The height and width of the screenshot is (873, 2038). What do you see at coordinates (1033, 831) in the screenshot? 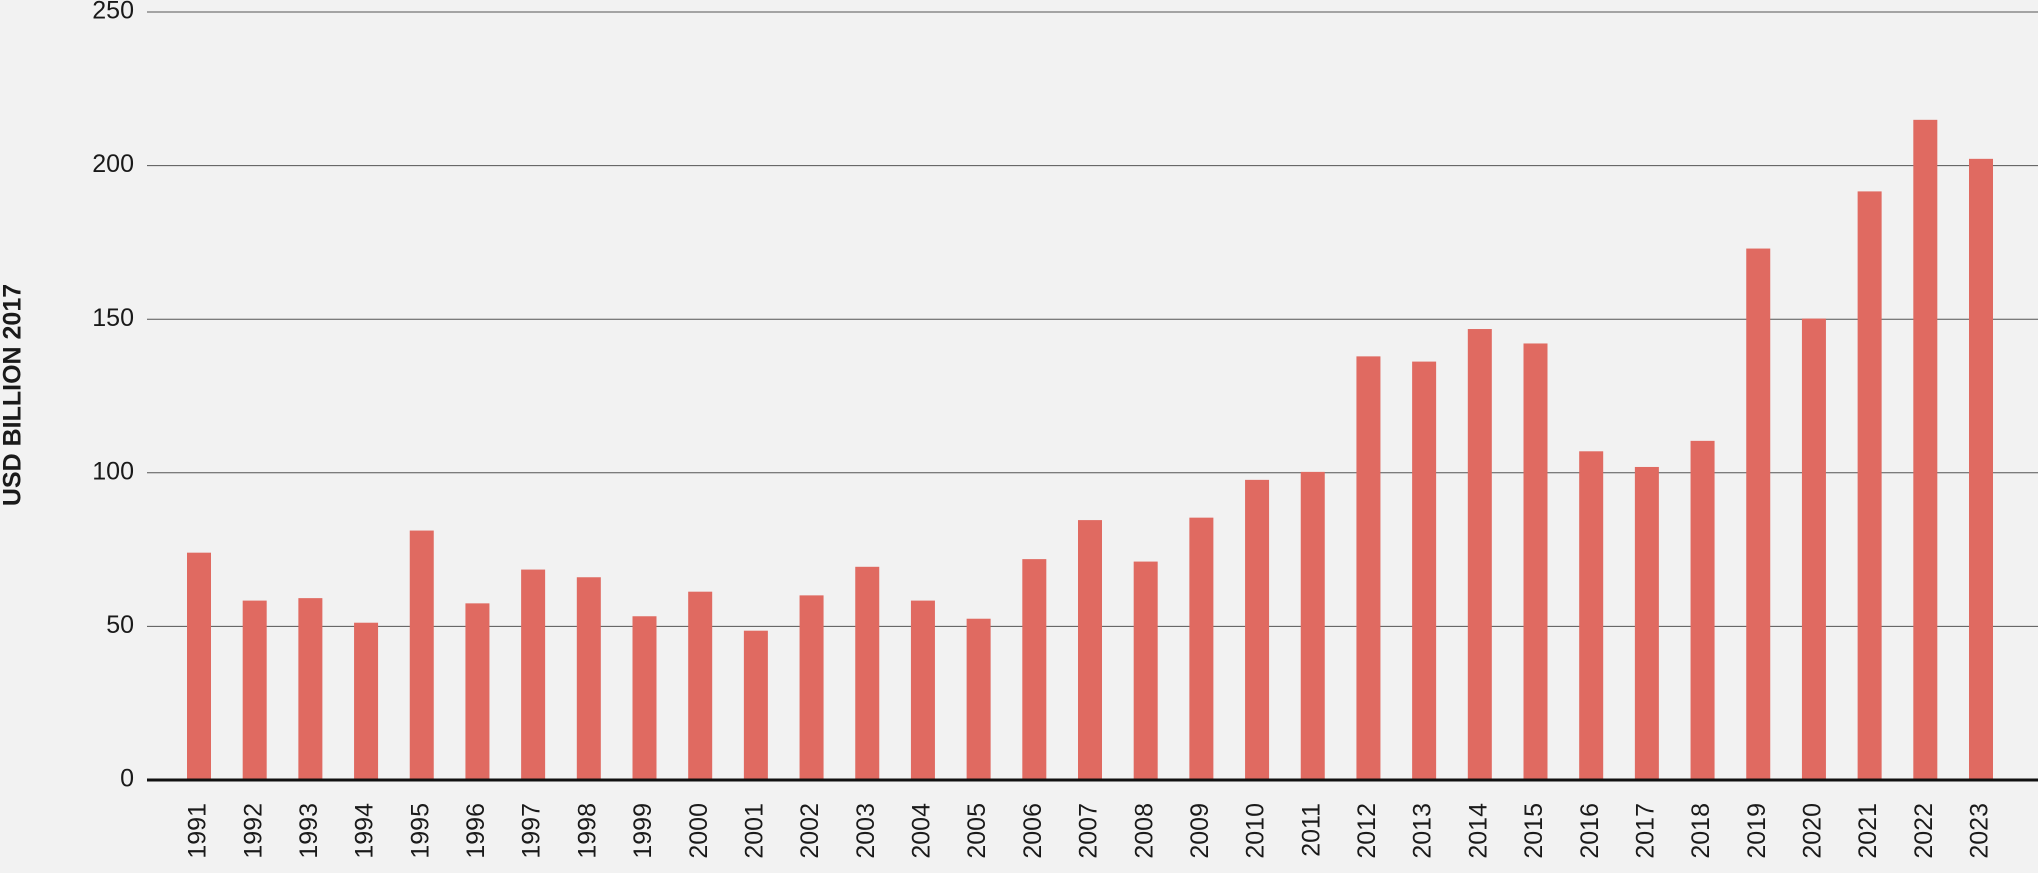
I see `x-tick-label: 2006` at bounding box center [1033, 831].